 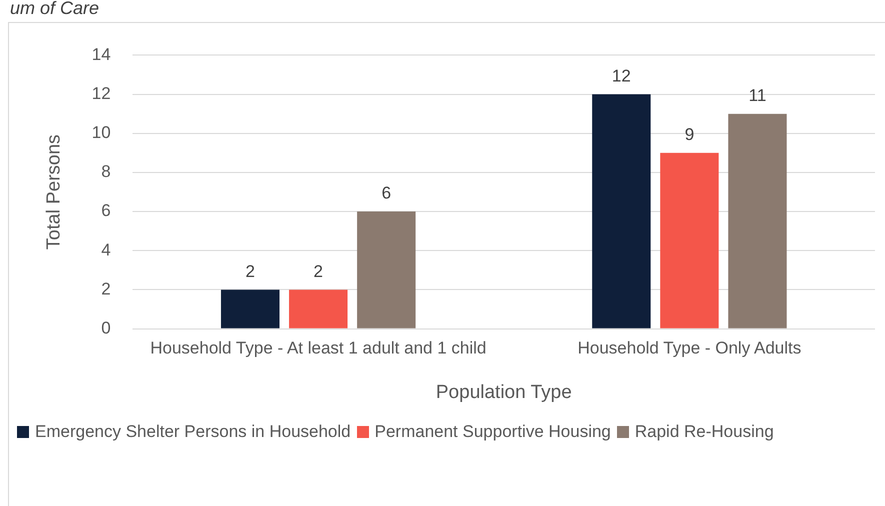 I want to click on y-tick-label: 12, so click(x=101, y=93).